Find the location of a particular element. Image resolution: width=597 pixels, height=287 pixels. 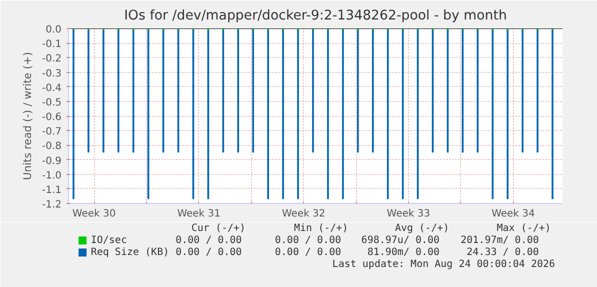

text: 698.97u/ 0.00 is located at coordinates (400, 240).